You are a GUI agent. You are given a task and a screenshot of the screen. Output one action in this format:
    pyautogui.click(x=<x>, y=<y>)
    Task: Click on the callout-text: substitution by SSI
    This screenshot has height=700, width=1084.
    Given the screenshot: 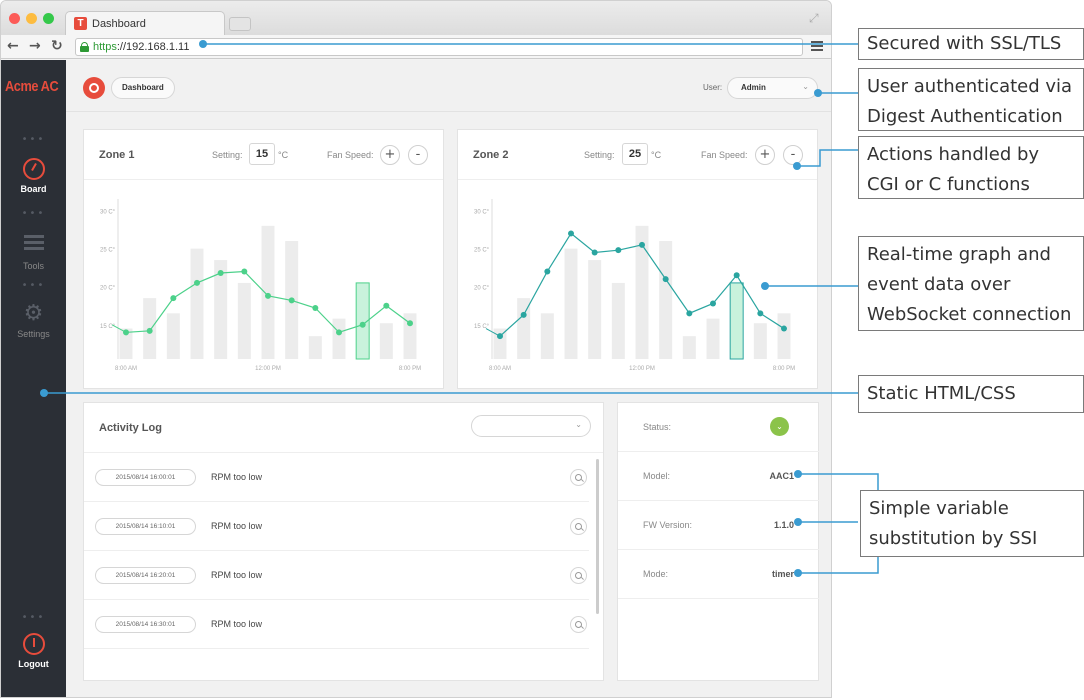 What is the action you would take?
    pyautogui.click(x=953, y=538)
    